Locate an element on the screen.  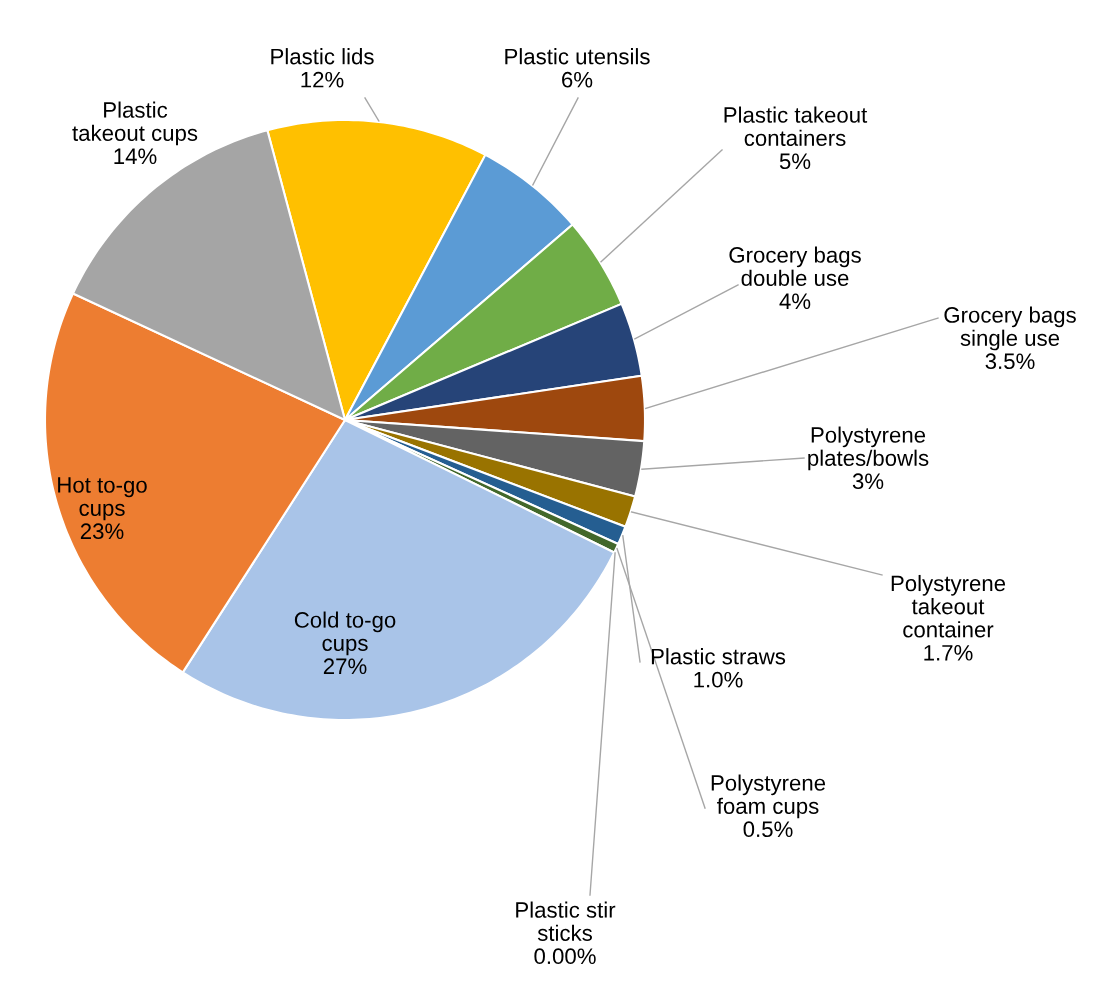
data-label: 1.0% is located at coordinates (718, 679).